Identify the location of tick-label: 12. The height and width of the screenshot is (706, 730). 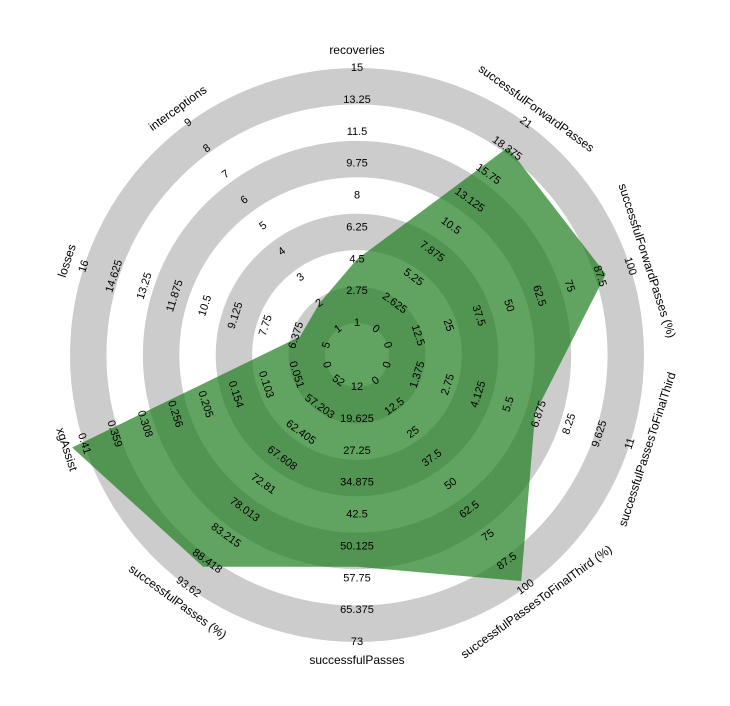
(357, 387).